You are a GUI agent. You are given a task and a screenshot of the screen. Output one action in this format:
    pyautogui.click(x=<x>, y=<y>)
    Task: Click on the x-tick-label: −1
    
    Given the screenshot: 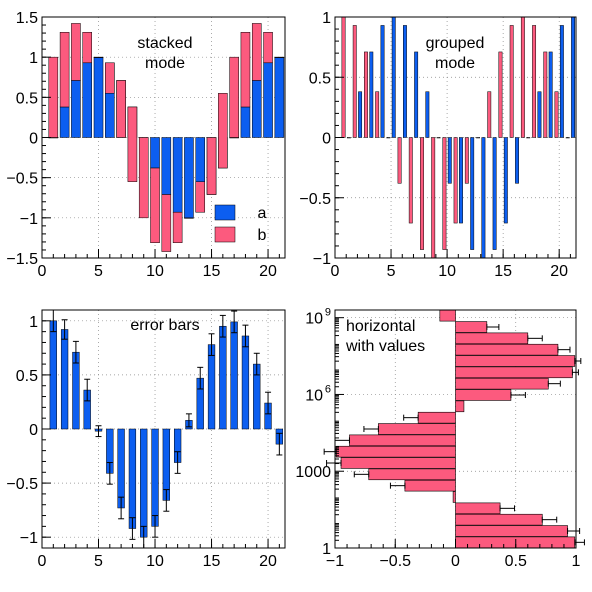 What is the action you would take?
    pyautogui.click(x=335, y=561)
    